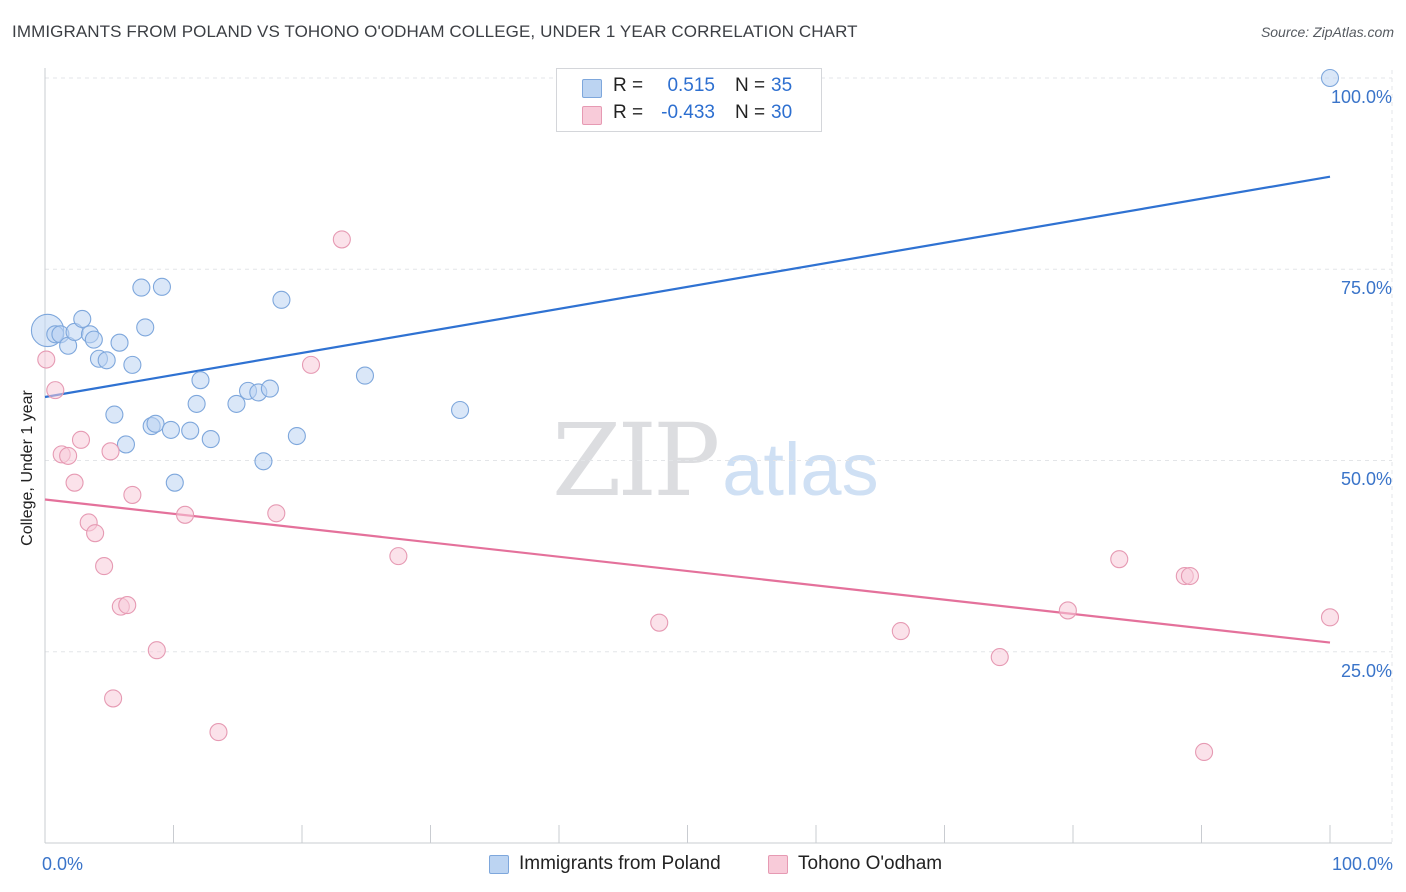 This screenshot has width=1406, height=892. What do you see at coordinates (1327, 32) in the screenshot?
I see `source-credit: Source: ZipAtlas.com` at bounding box center [1327, 32].